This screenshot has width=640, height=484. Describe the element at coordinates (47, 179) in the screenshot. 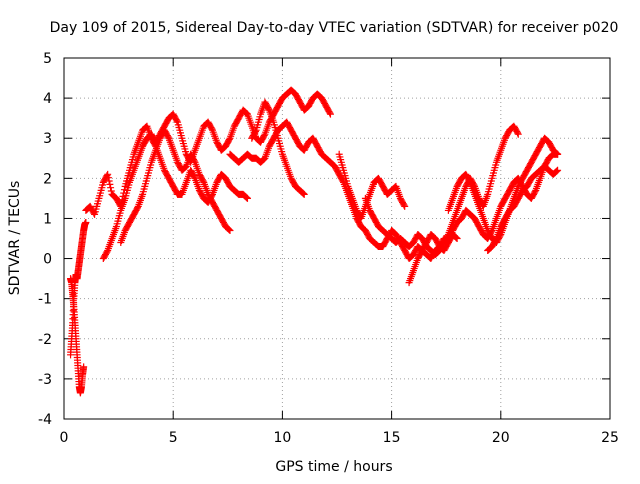

I see `y-tick-label: 2` at that location.